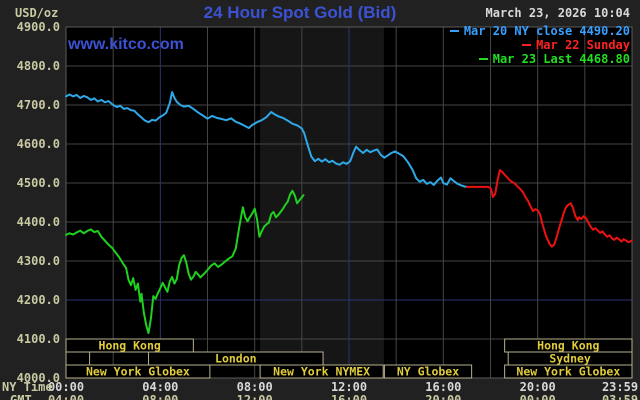 The height and width of the screenshot is (400, 640). I want to click on legend-label: Mar 23 Last 4468.80, so click(561, 59).